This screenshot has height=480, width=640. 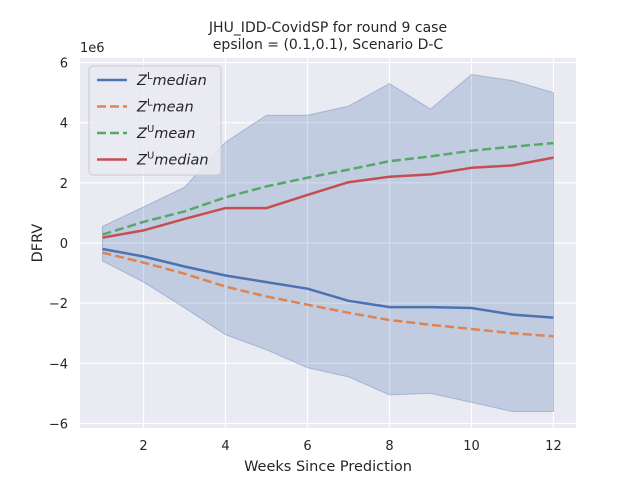 I want to click on y-tick-label: 2, so click(x=64, y=184).